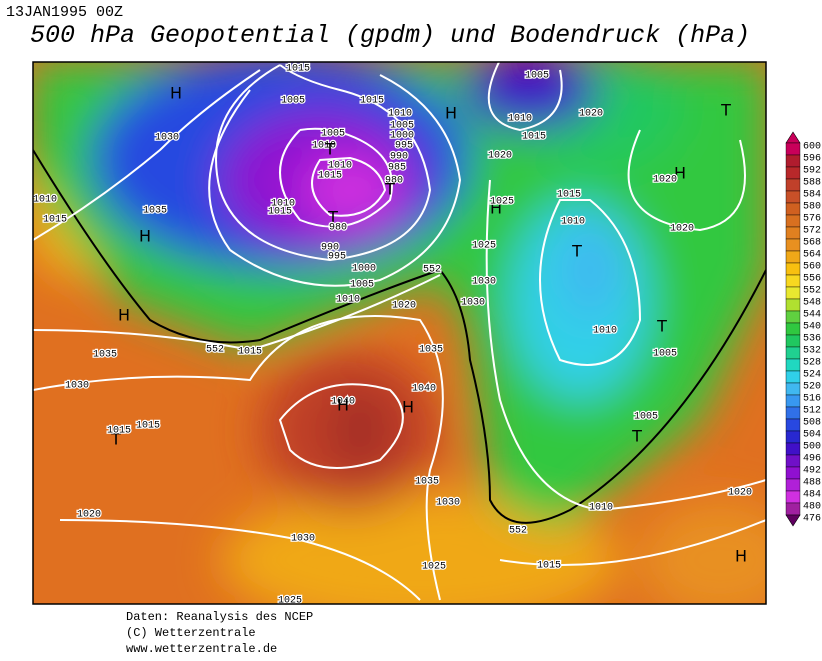 This screenshot has height=661, width=822. Describe the element at coordinates (812, 219) in the screenshot. I see `colorbar-label: 576` at that location.